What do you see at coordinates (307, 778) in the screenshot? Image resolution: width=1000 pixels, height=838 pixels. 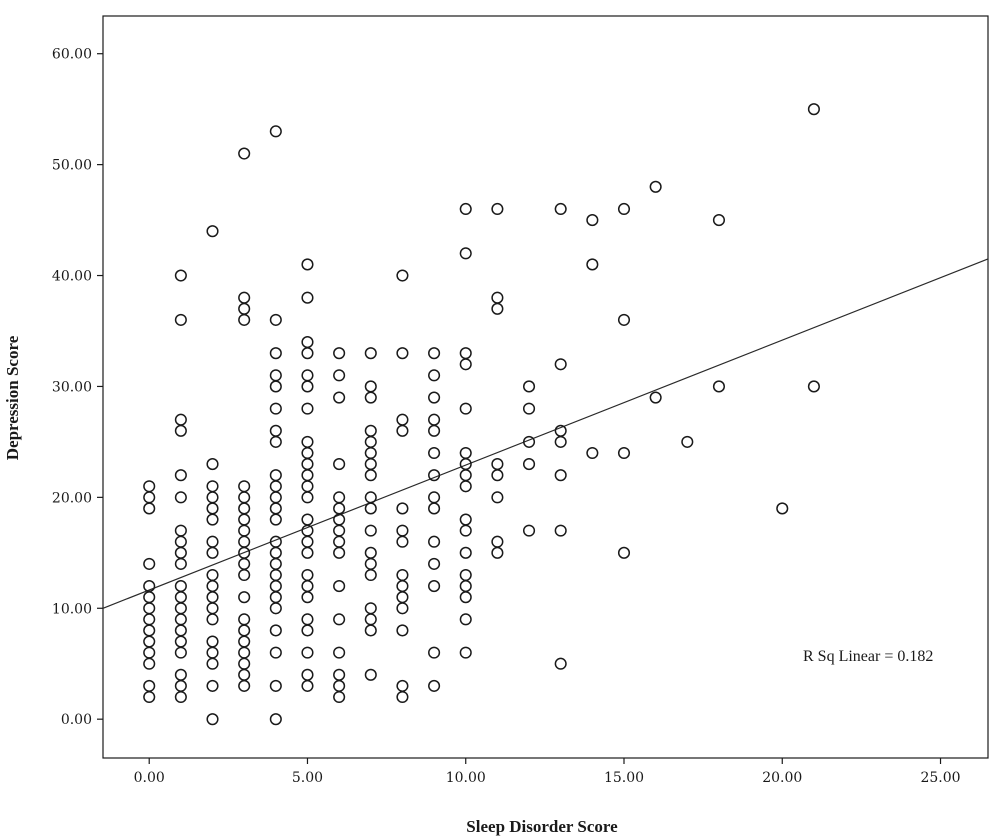 I see `x-tick-label: 5.00` at bounding box center [307, 778].